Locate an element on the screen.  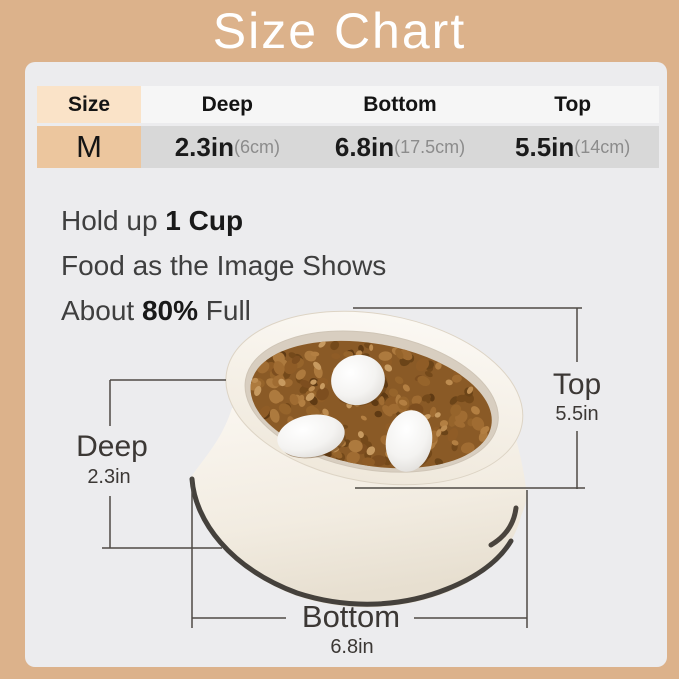
table-cell-bottom: 6.8in (17.5cm) is located at coordinates (400, 147).